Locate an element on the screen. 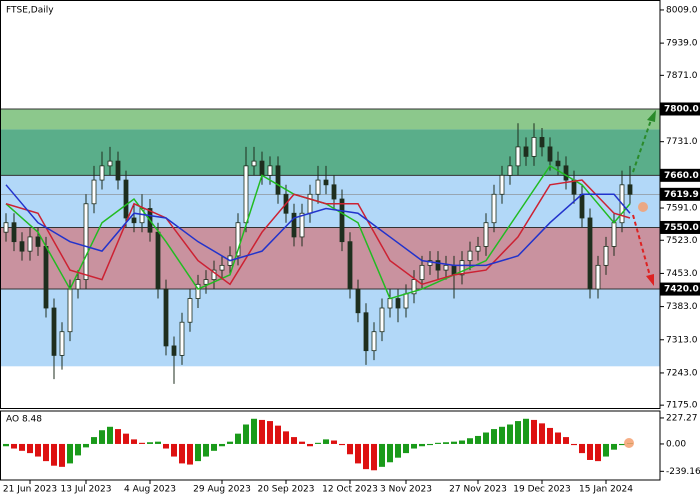 This screenshot has width=700, height=500. moving-average is located at coordinates (318, 225).